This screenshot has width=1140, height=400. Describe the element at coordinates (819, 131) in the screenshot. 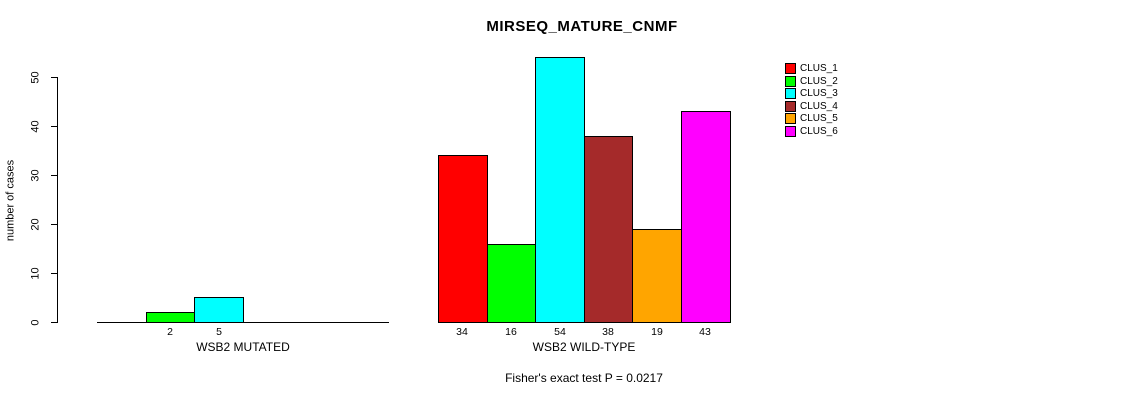

I see `legend-label: CLUS_6` at that location.